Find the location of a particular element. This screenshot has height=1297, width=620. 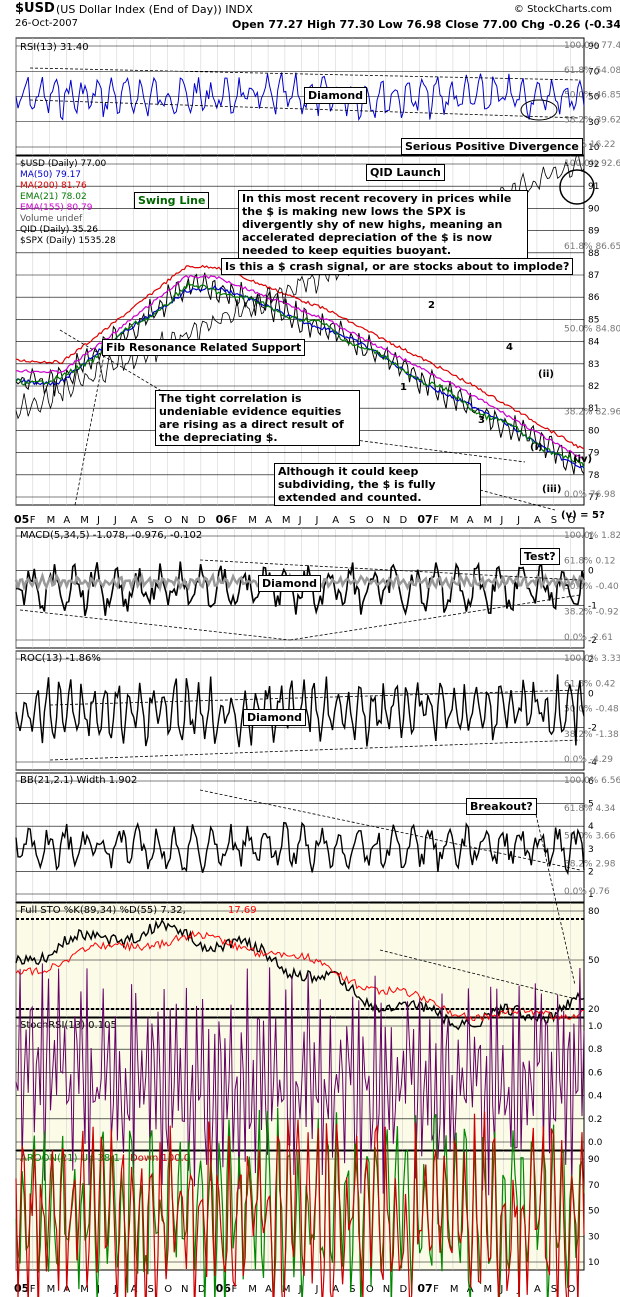

fib-label: 100.0% 92.63 is located at coordinates (592, 164).